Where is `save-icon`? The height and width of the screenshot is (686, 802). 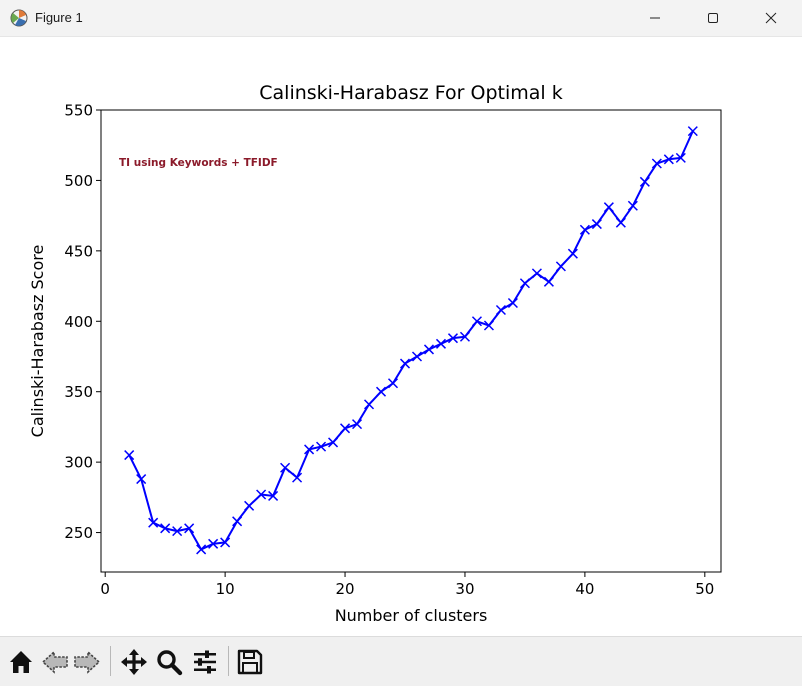 save-icon is located at coordinates (250, 662).